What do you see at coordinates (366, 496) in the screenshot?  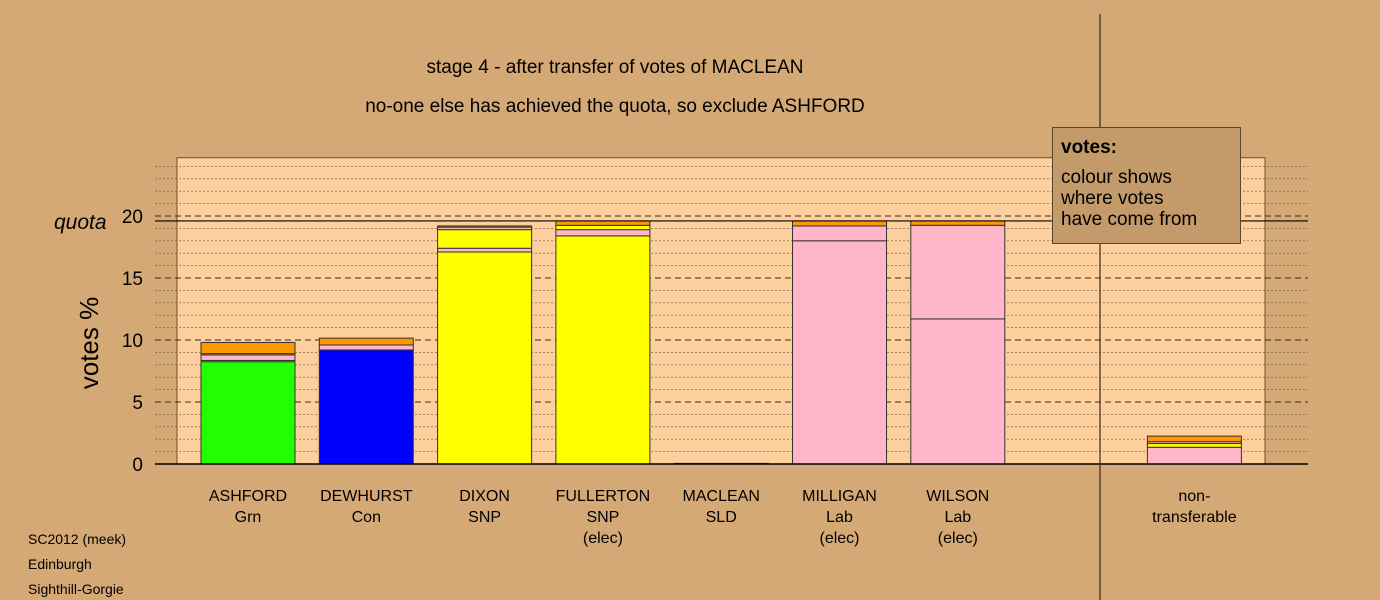 I see `x-tick-label: DEWHURST` at bounding box center [366, 496].